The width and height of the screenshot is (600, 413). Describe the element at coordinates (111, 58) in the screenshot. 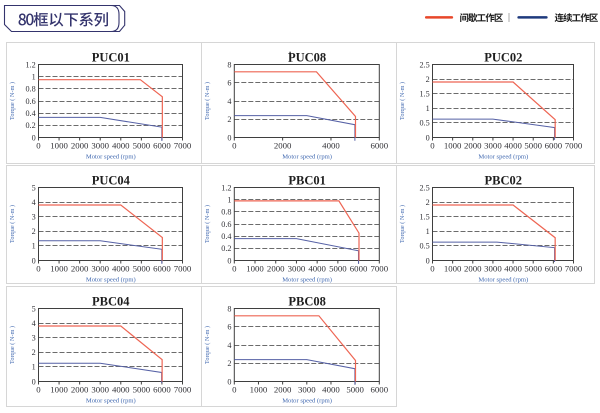

I see `svg-text: PUC01` at that location.